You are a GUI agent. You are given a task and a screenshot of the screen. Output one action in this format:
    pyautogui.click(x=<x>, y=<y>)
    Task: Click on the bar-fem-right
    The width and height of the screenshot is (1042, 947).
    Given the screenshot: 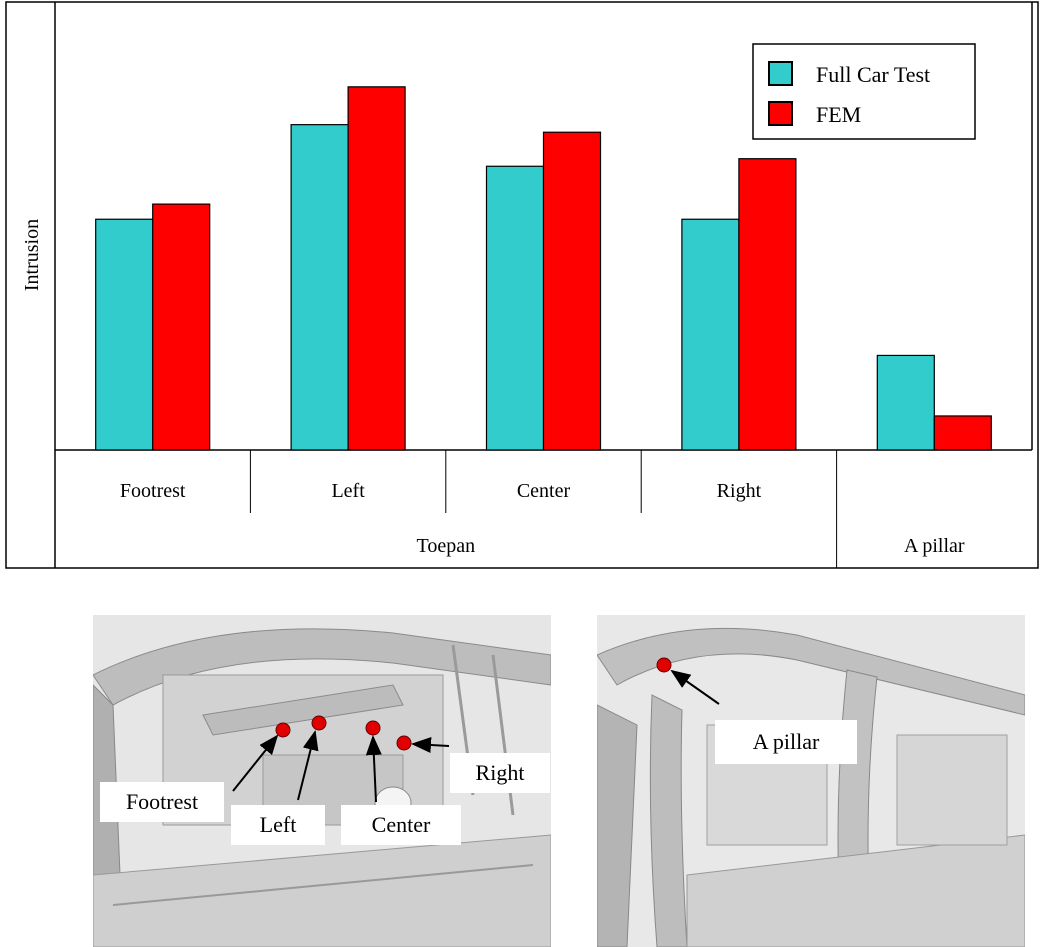 What is the action you would take?
    pyautogui.click(x=767, y=304)
    